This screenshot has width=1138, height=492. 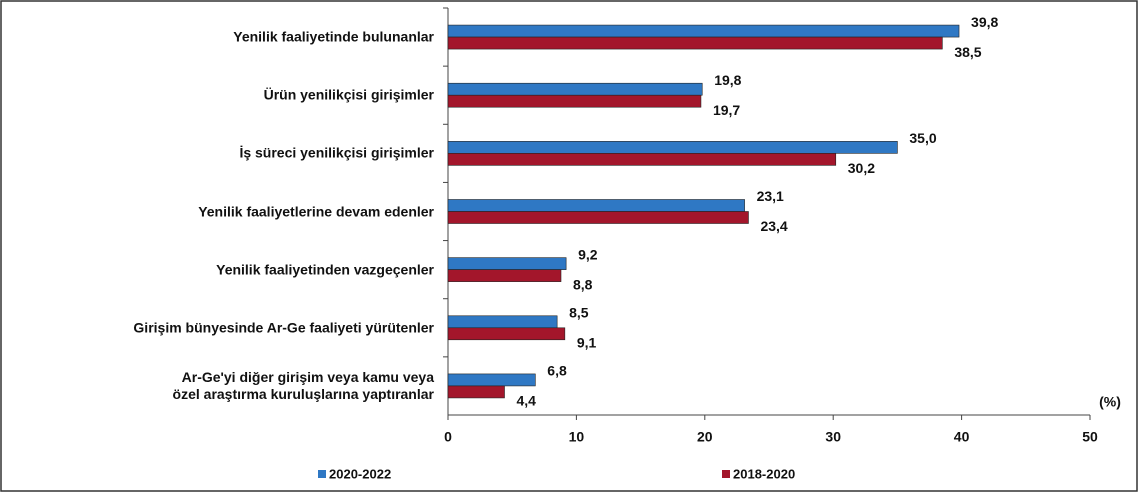 What do you see at coordinates (705, 437) in the screenshot?
I see `x-tick-label: 20` at bounding box center [705, 437].